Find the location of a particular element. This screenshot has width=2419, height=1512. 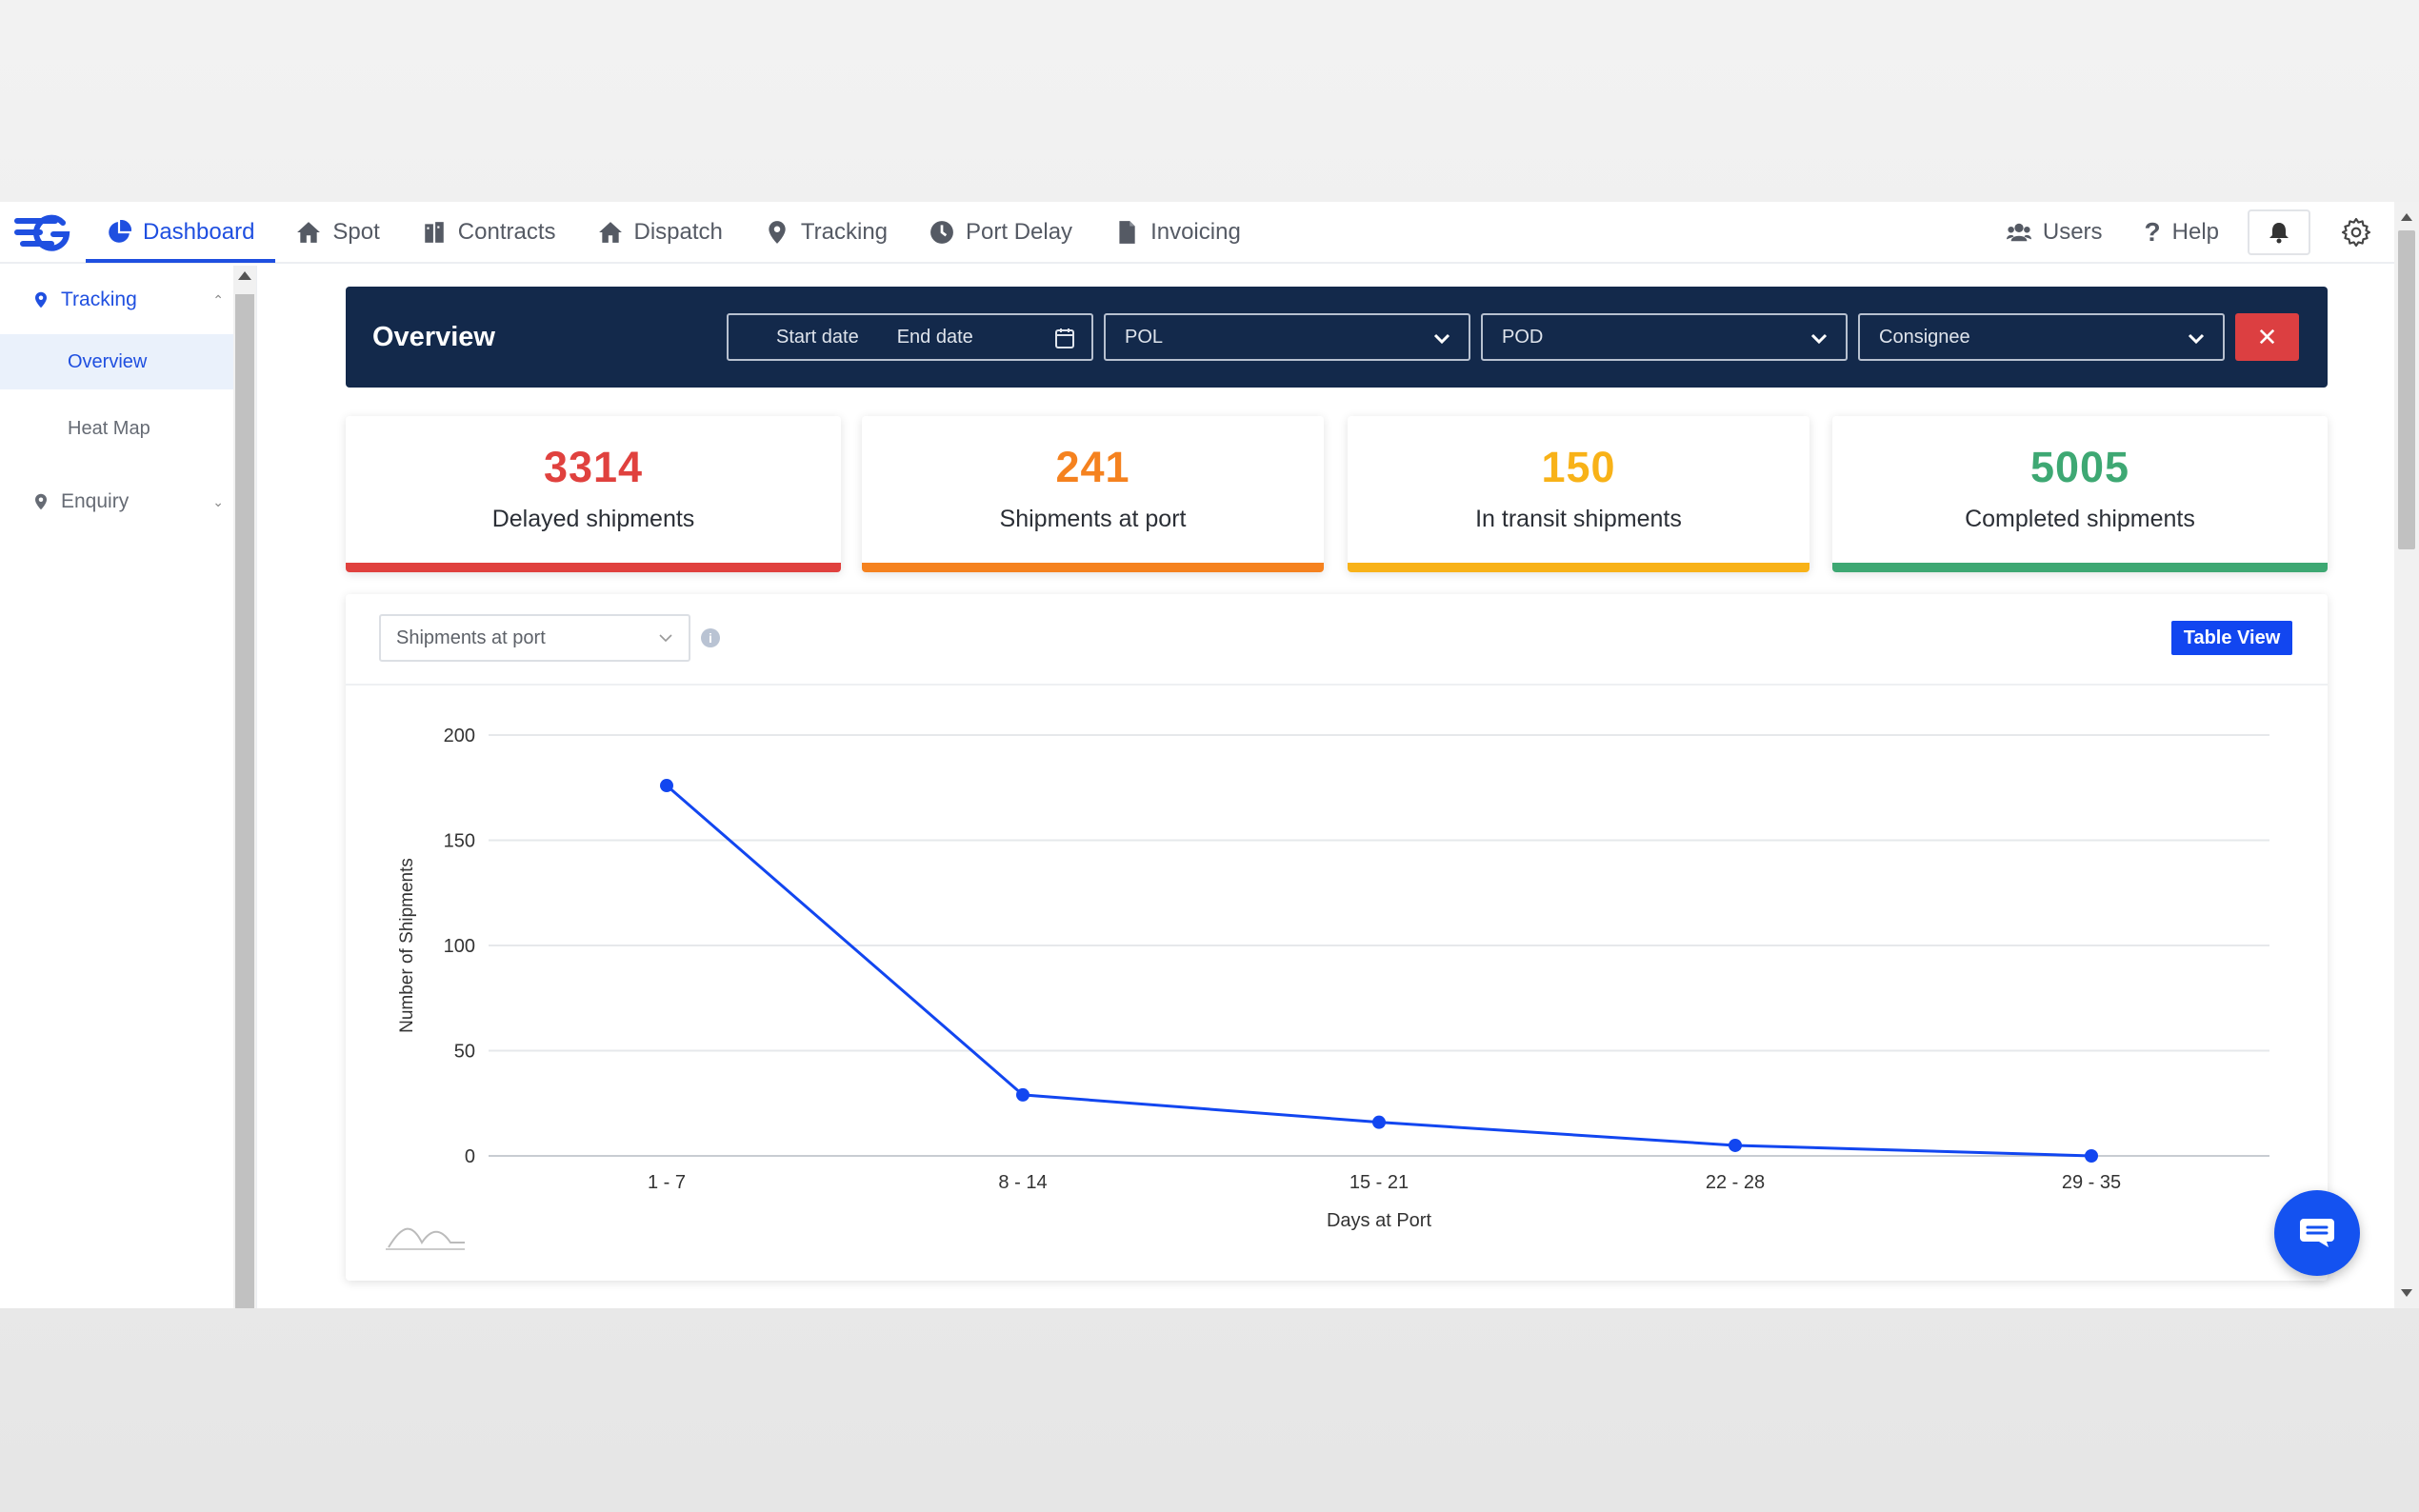

settings-button is located at coordinates (2356, 232).